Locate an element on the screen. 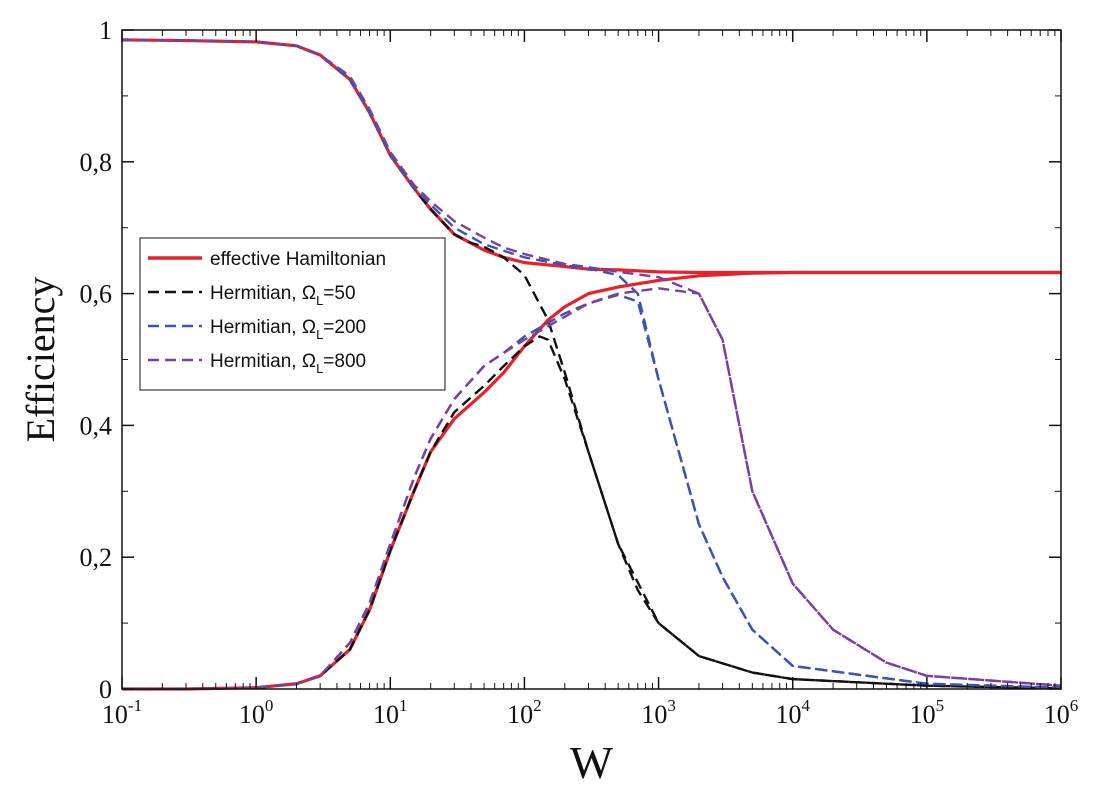  y-axis-title: Efficiency is located at coordinates (40, 360).